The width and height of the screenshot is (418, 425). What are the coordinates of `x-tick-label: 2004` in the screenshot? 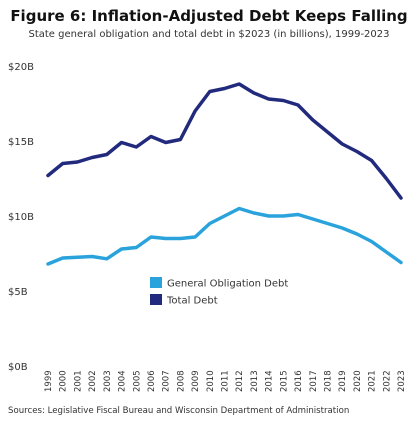 It's located at (123, 381).